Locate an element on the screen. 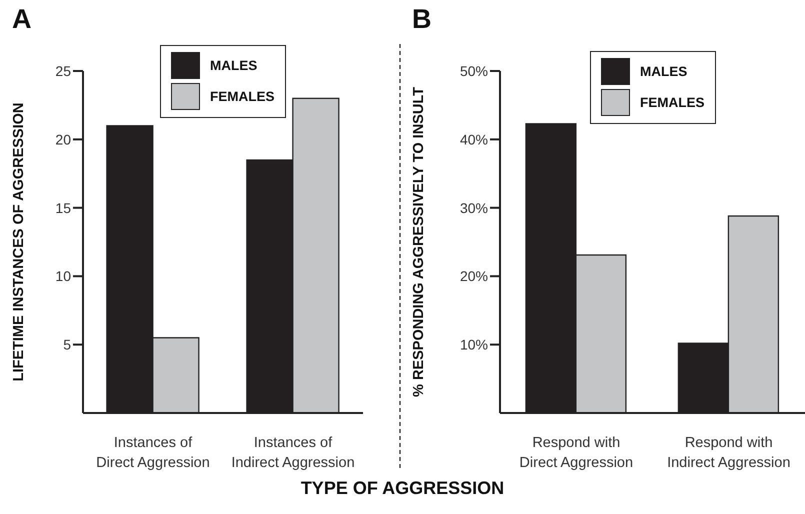 This screenshot has width=805, height=514. y-tick-label: 40% is located at coordinates (474, 139).